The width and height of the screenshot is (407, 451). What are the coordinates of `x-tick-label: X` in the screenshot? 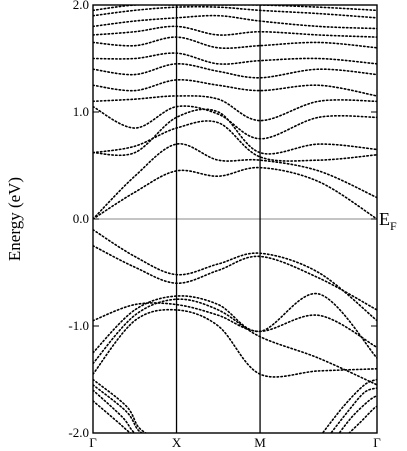 It's located at (177, 442).